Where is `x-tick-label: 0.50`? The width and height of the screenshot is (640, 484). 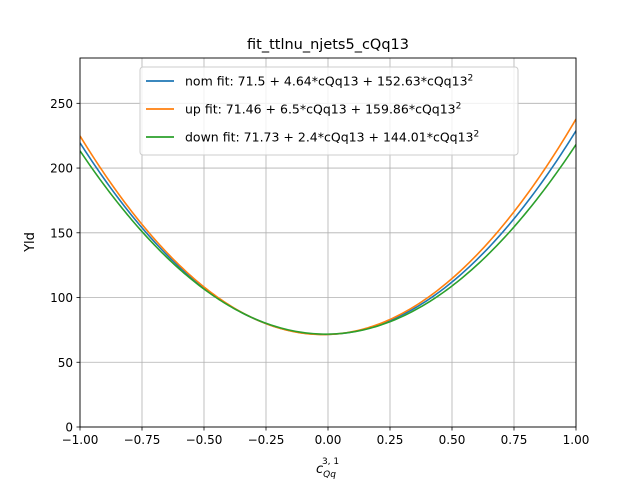 x-tick-label: 0.50 is located at coordinates (452, 440).